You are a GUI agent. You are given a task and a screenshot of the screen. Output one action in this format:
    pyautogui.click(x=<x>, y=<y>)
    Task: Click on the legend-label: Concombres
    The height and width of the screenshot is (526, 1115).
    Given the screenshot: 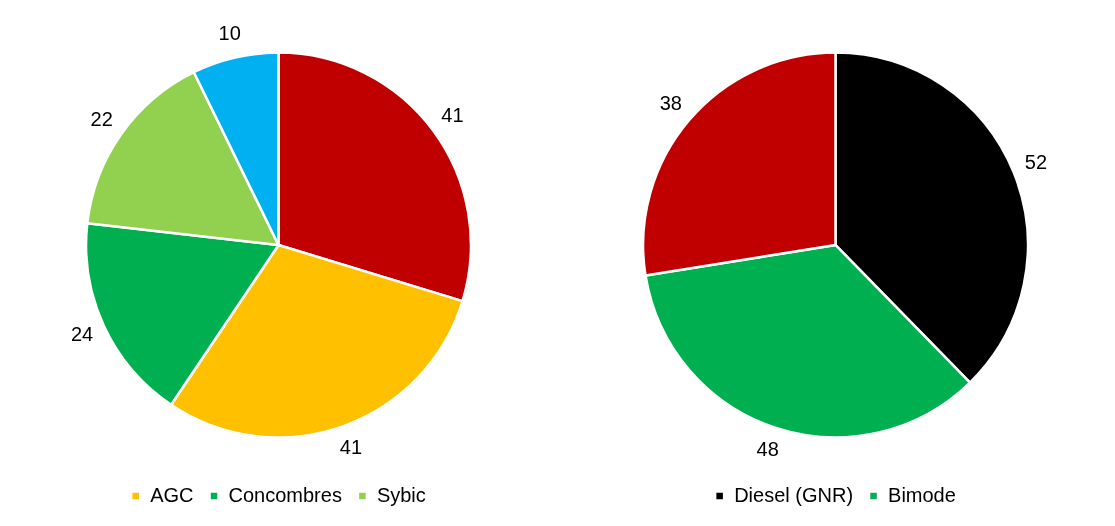 What is the action you would take?
    pyautogui.click(x=285, y=494)
    